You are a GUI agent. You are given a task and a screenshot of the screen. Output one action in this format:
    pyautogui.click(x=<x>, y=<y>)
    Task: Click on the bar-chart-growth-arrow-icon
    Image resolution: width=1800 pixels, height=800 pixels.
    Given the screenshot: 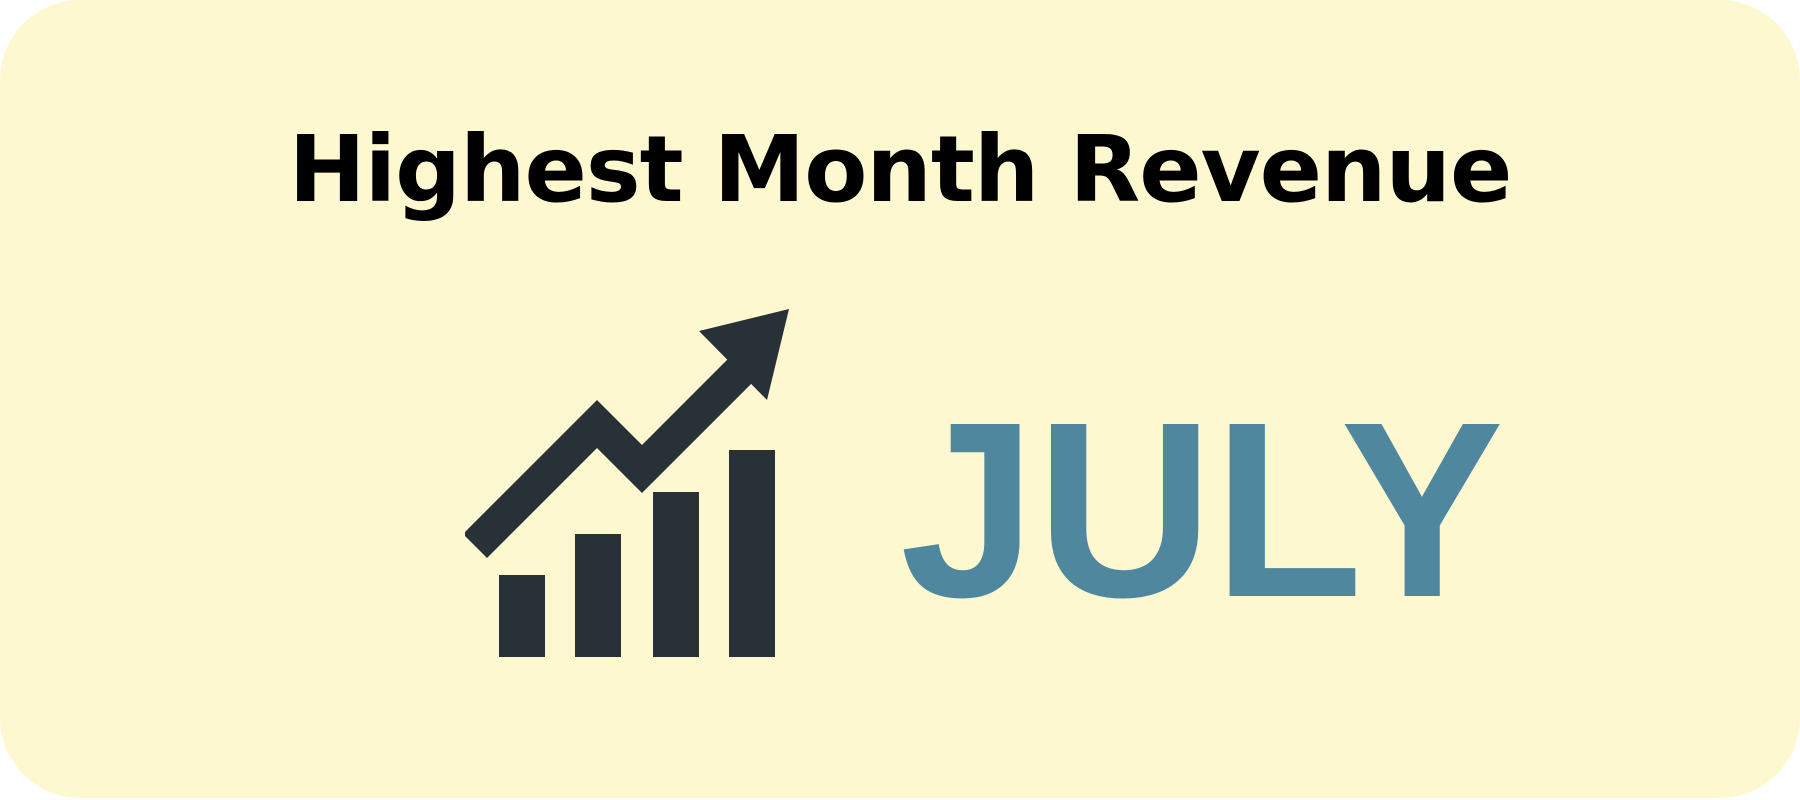 What is the action you would take?
    pyautogui.click(x=630, y=485)
    